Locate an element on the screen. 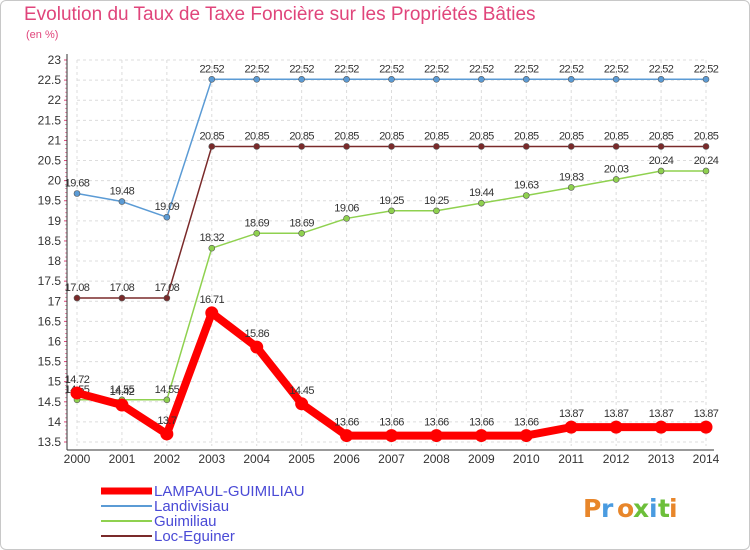 This screenshot has height=550, width=750. data-label: 19.09 is located at coordinates (167, 207).